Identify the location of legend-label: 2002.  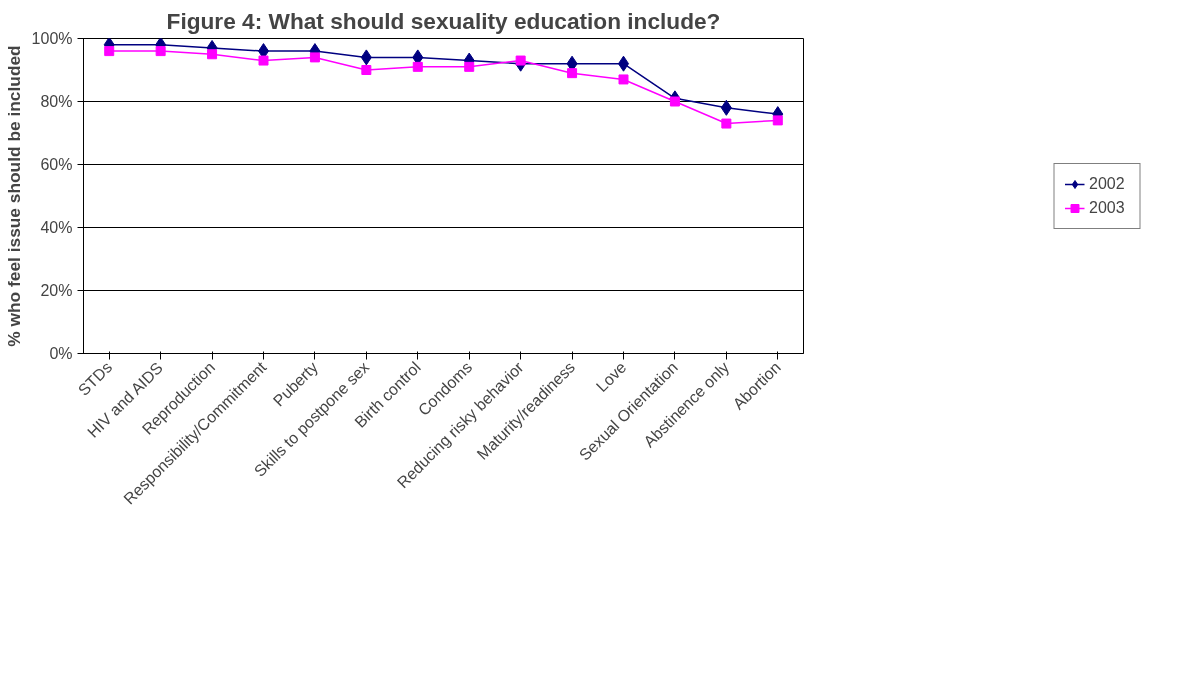
(1107, 183).